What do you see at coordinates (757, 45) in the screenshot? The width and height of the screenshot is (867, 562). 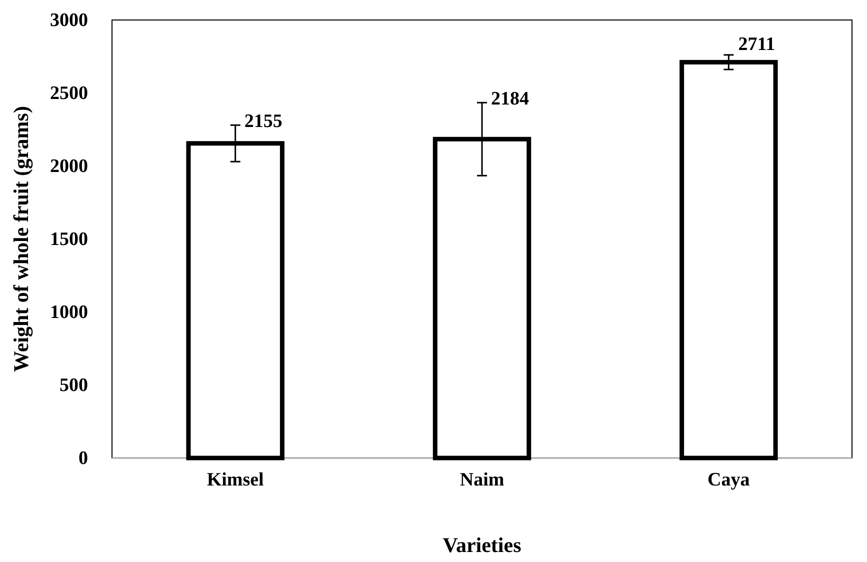 I see `data-label: 2711` at bounding box center [757, 45].